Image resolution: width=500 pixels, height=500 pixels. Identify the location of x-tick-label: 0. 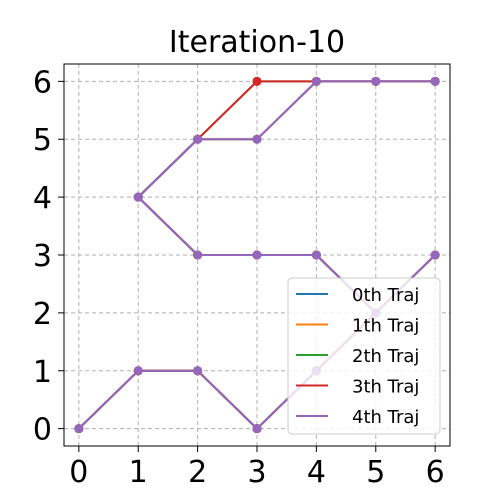
(78, 472).